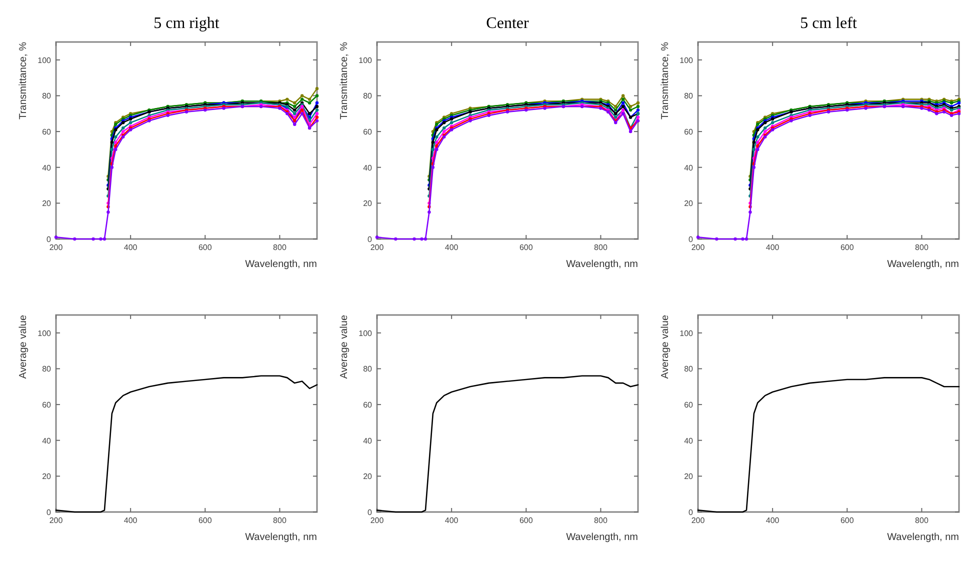 The image size is (979, 562). Describe the element at coordinates (829, 23) in the screenshot. I see `chart-title: 5 cm left` at that location.